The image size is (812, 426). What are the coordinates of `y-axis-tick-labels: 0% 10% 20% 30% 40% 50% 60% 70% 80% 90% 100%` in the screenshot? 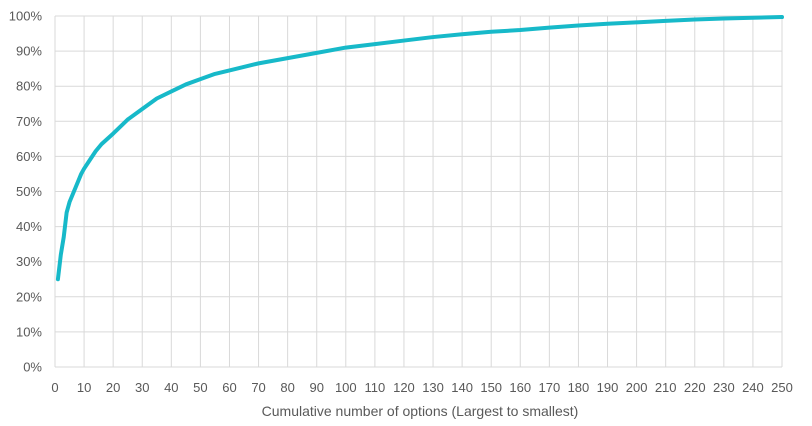 It's located at (26, 192).